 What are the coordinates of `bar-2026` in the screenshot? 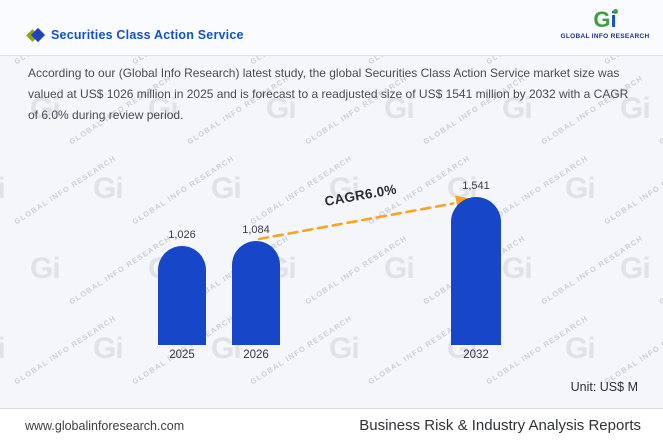 It's located at (256, 293).